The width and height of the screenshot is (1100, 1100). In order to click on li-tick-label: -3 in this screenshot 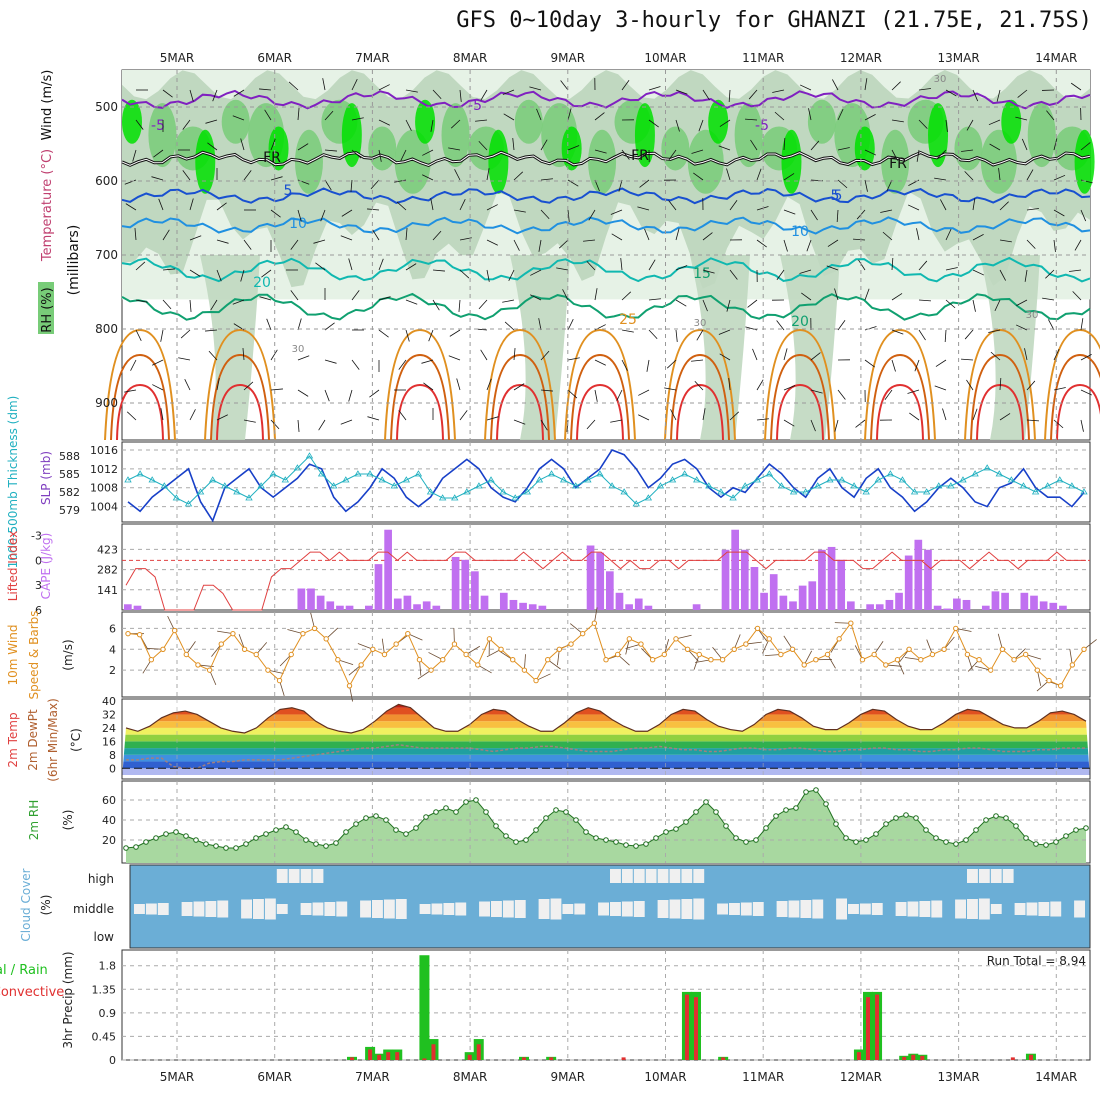, I will do `click(36, 536)`.